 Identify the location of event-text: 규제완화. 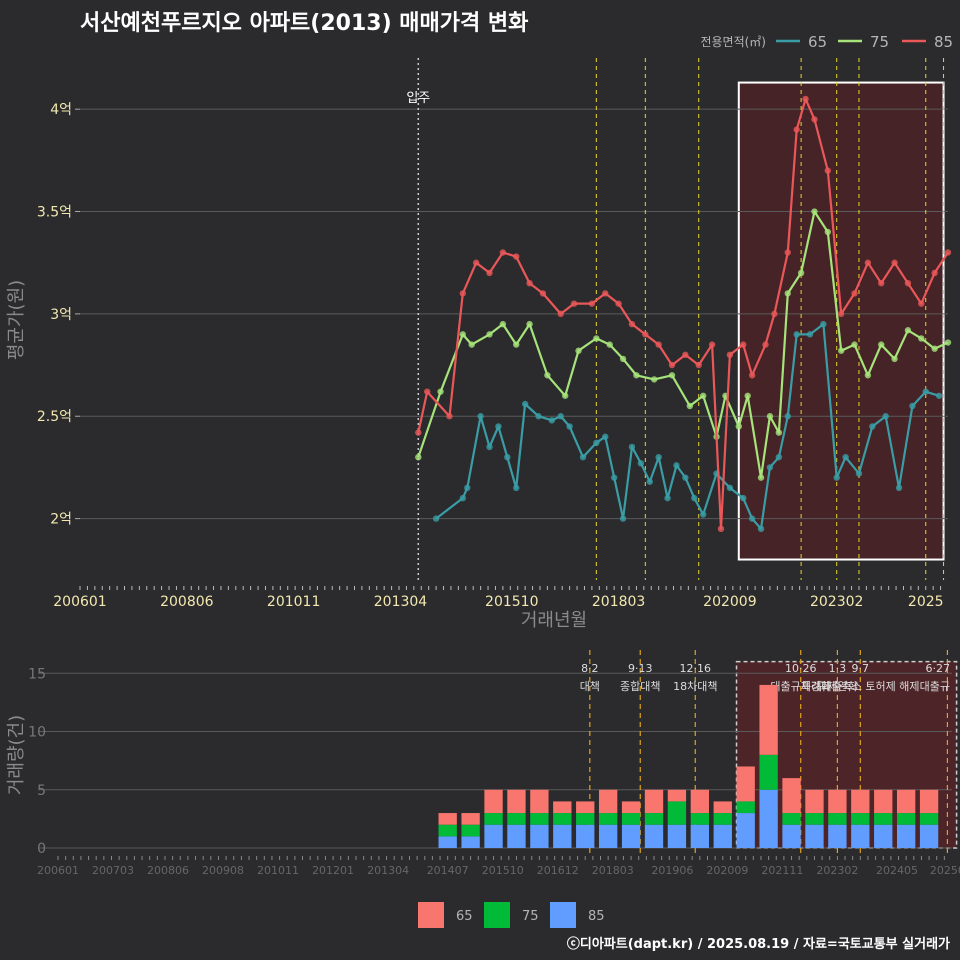
(837, 686).